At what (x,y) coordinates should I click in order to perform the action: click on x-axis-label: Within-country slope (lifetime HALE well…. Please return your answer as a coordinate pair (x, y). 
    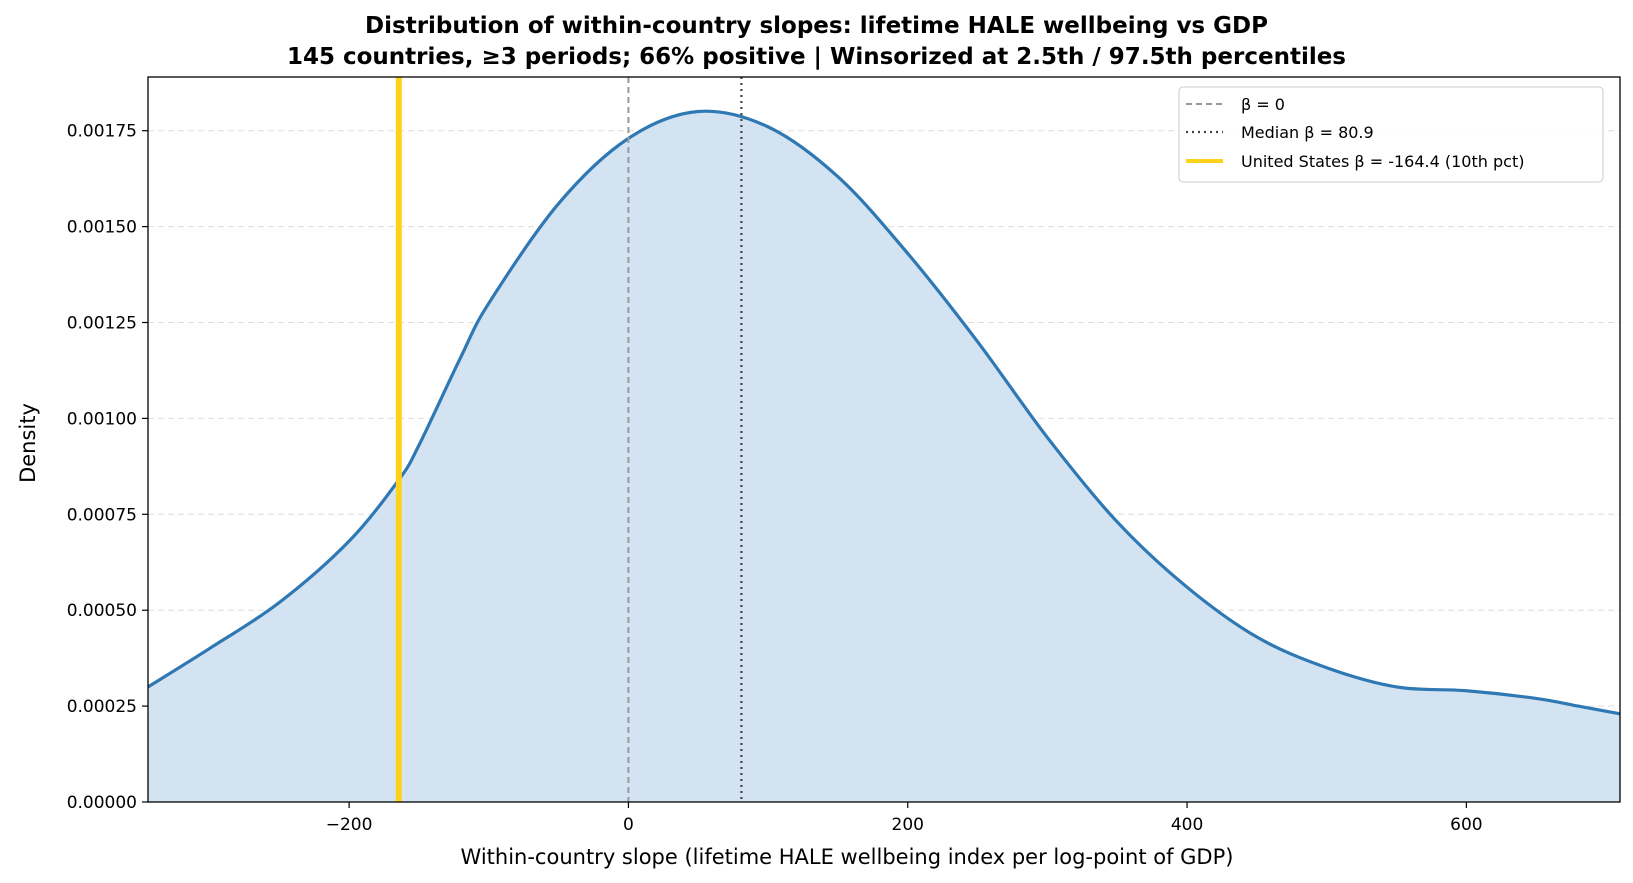
    Looking at the image, I should click on (847, 857).